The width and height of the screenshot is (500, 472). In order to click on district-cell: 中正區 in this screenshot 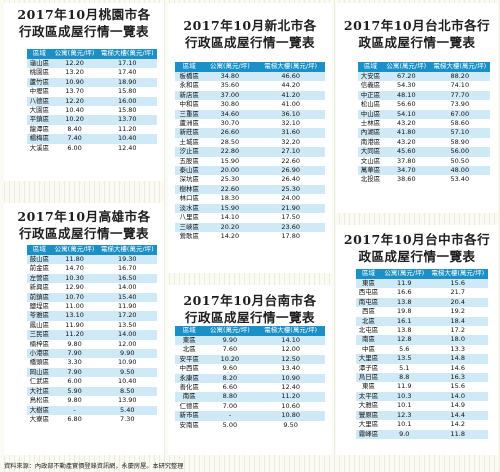, I will do `click(370, 95)`.